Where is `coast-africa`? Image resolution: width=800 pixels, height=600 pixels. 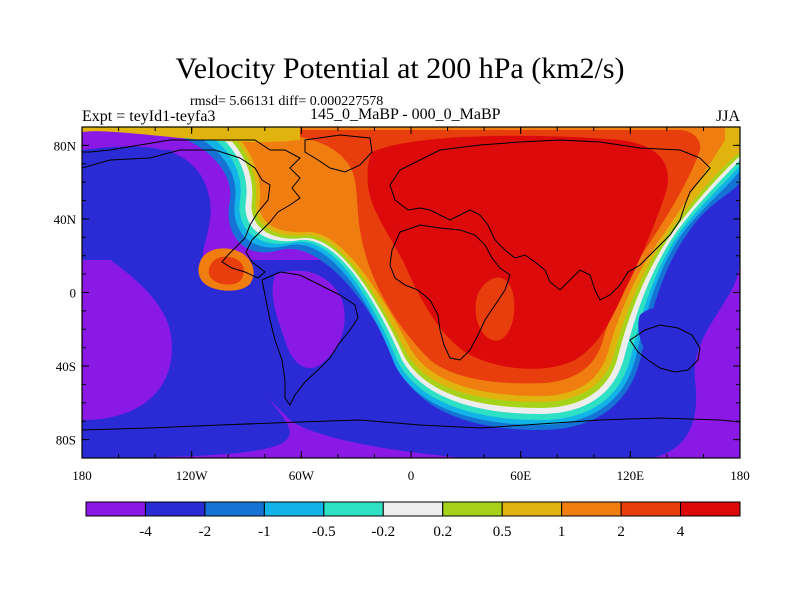
coast-africa is located at coordinates (450, 292).